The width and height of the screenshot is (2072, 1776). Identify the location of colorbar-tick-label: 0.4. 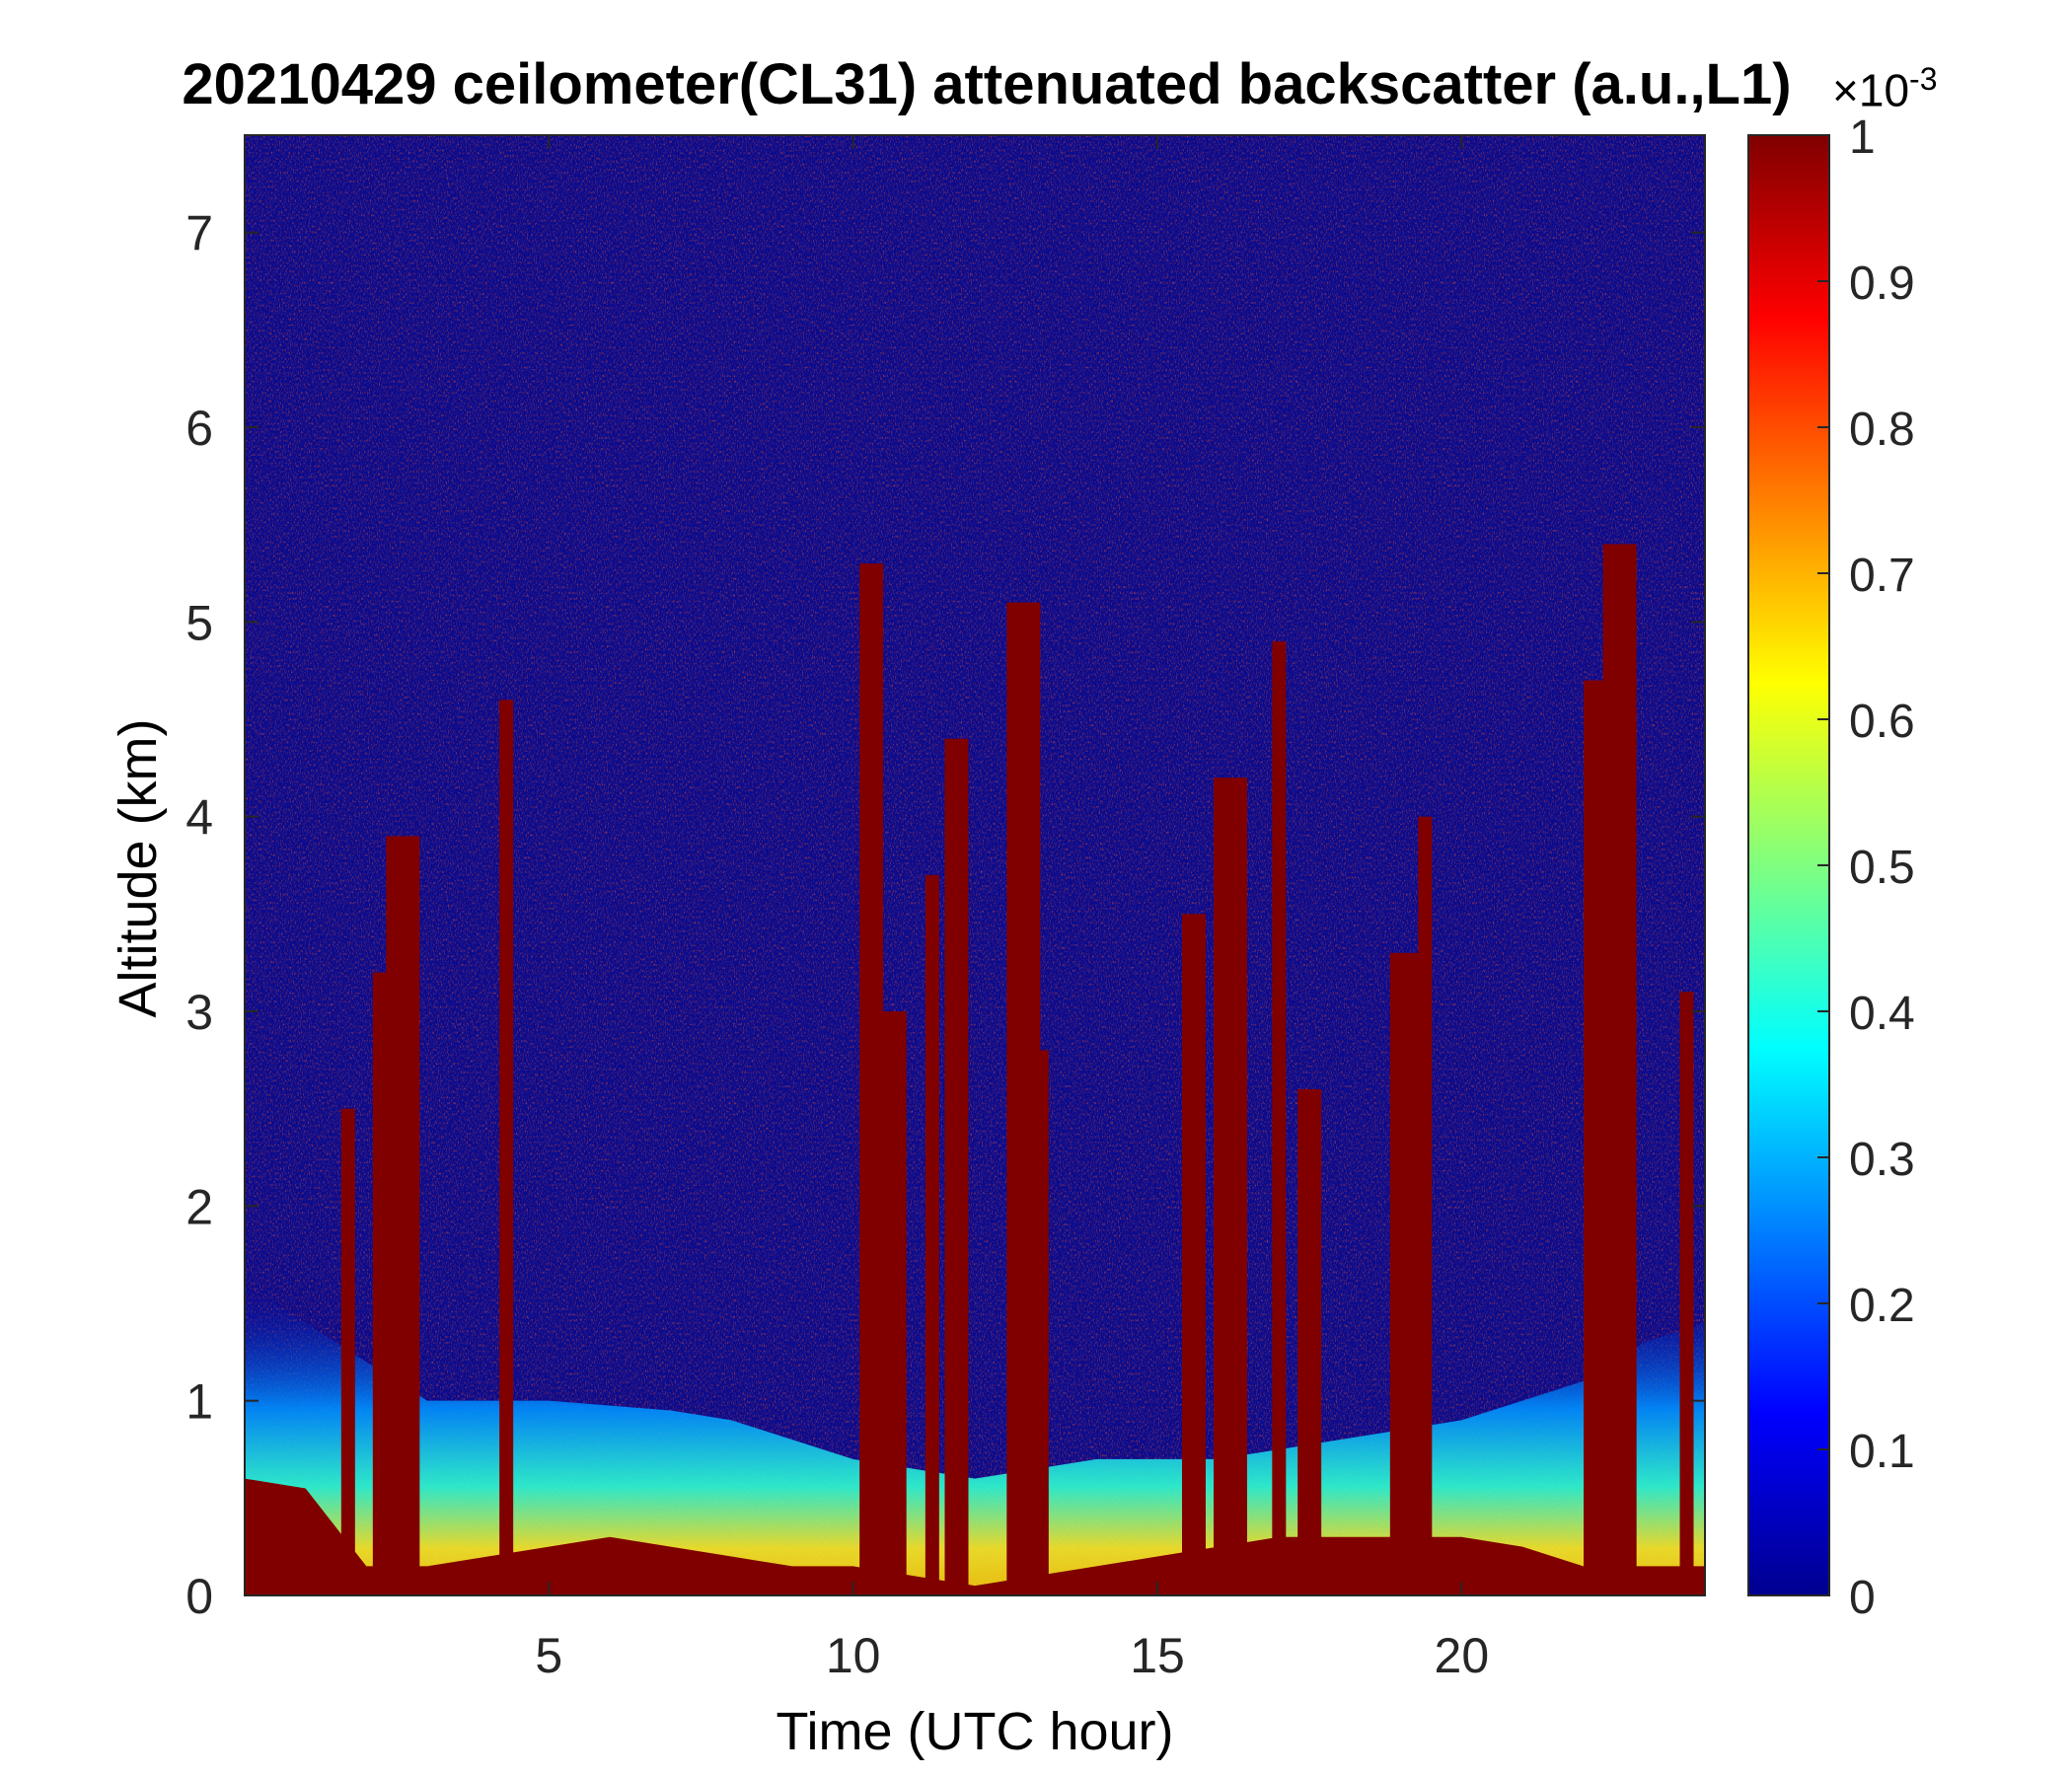
(1882, 1014).